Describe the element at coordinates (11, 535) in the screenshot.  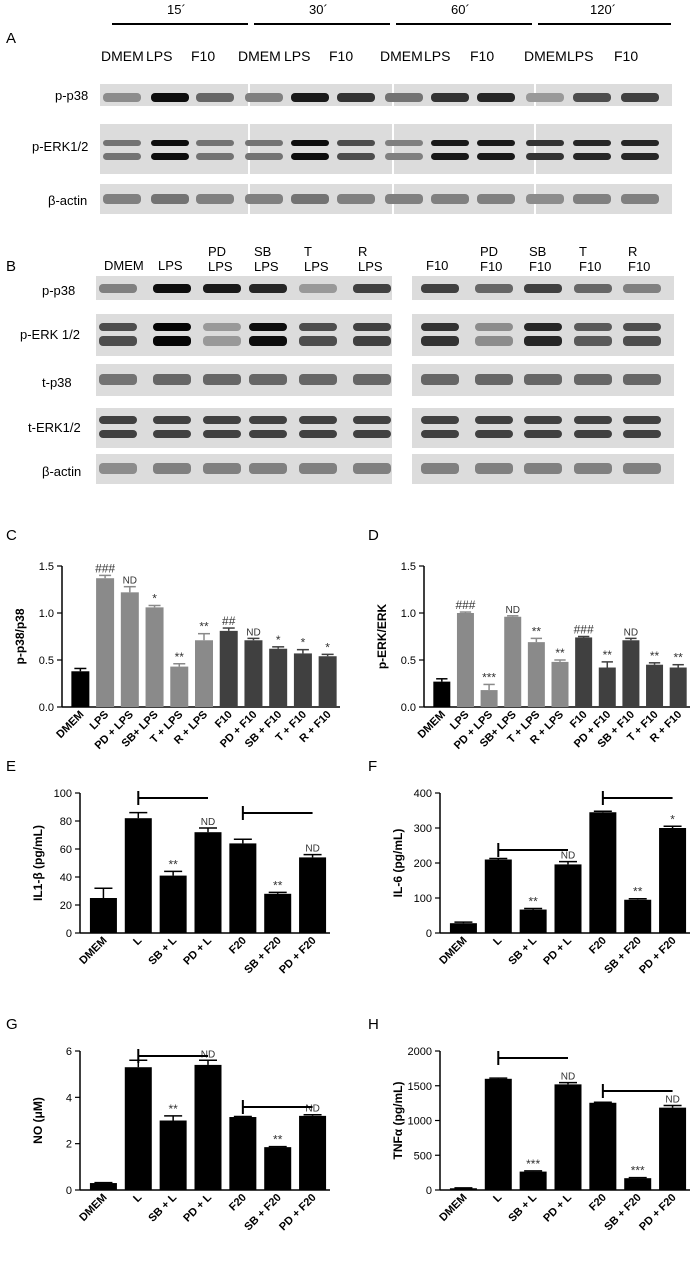
I see `panel-label-c: C` at that location.